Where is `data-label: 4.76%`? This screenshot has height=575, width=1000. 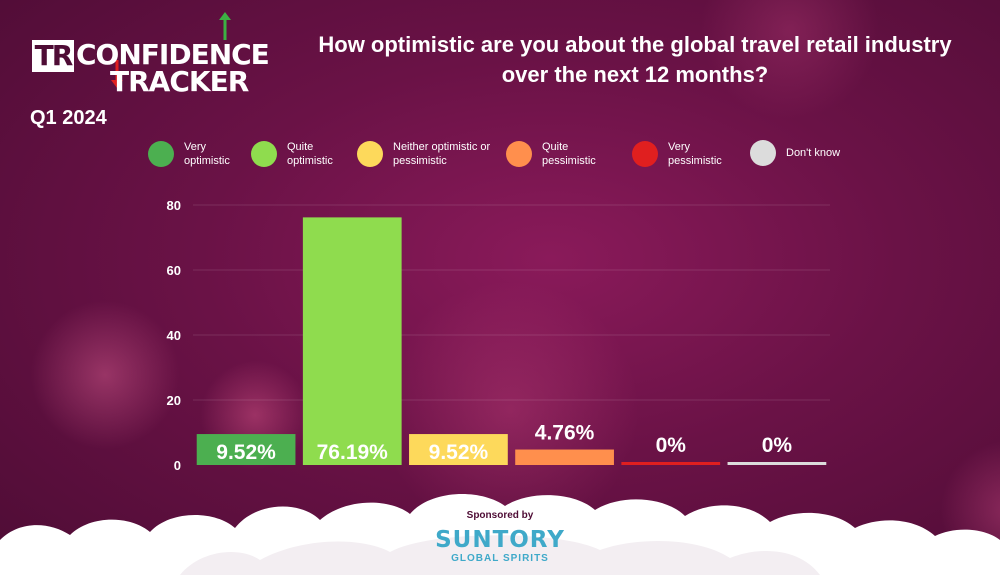 data-label: 4.76% is located at coordinates (565, 433).